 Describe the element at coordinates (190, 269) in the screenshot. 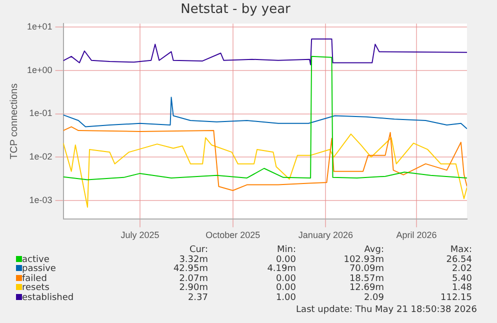

I see `text: 42.95m` at that location.